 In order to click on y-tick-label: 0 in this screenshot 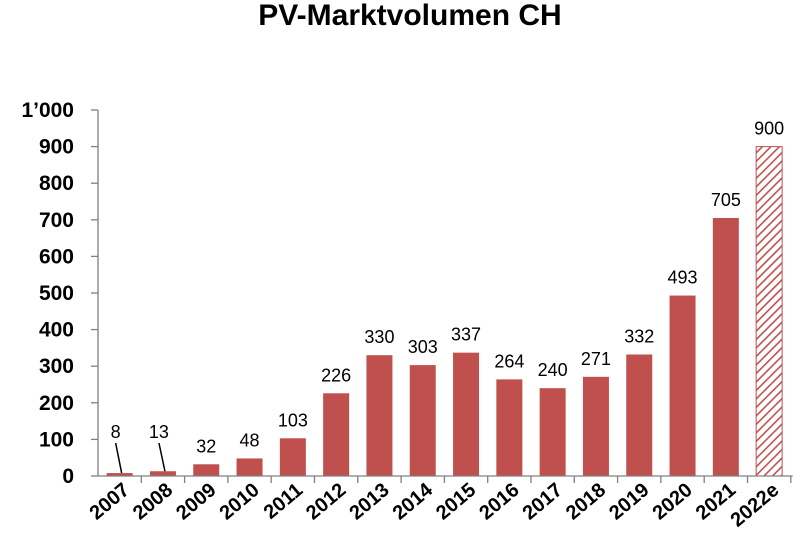, I will do `click(68, 476)`.